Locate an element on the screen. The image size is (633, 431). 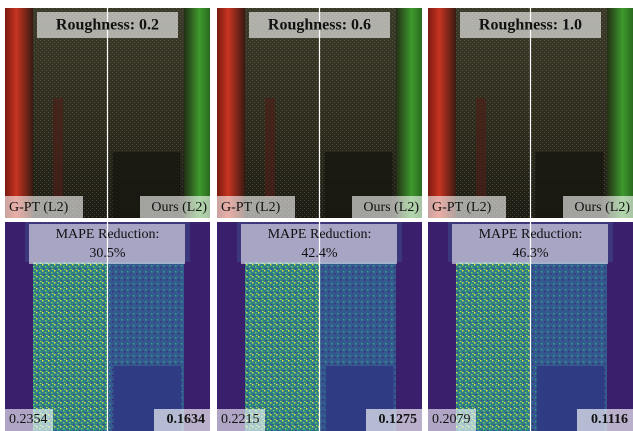
error-value: 0.1275 is located at coordinates (398, 419).